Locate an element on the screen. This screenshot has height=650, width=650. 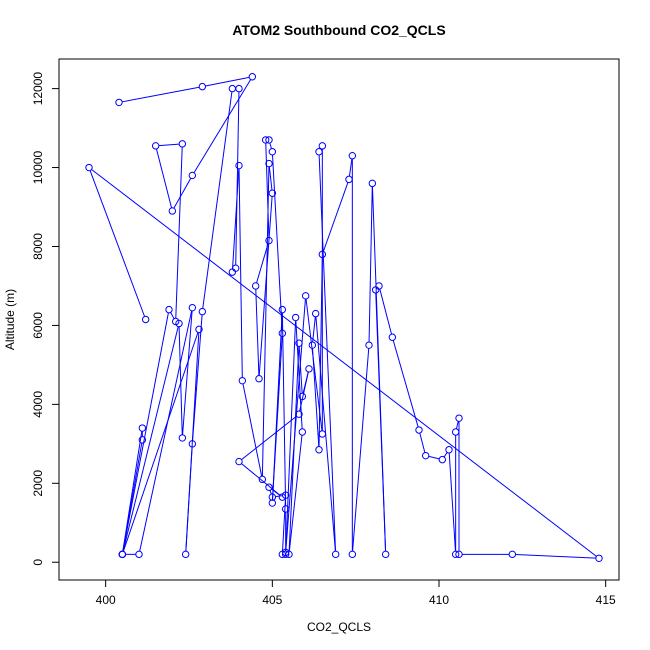
y-tick-label: 2000 is located at coordinates (38, 483).